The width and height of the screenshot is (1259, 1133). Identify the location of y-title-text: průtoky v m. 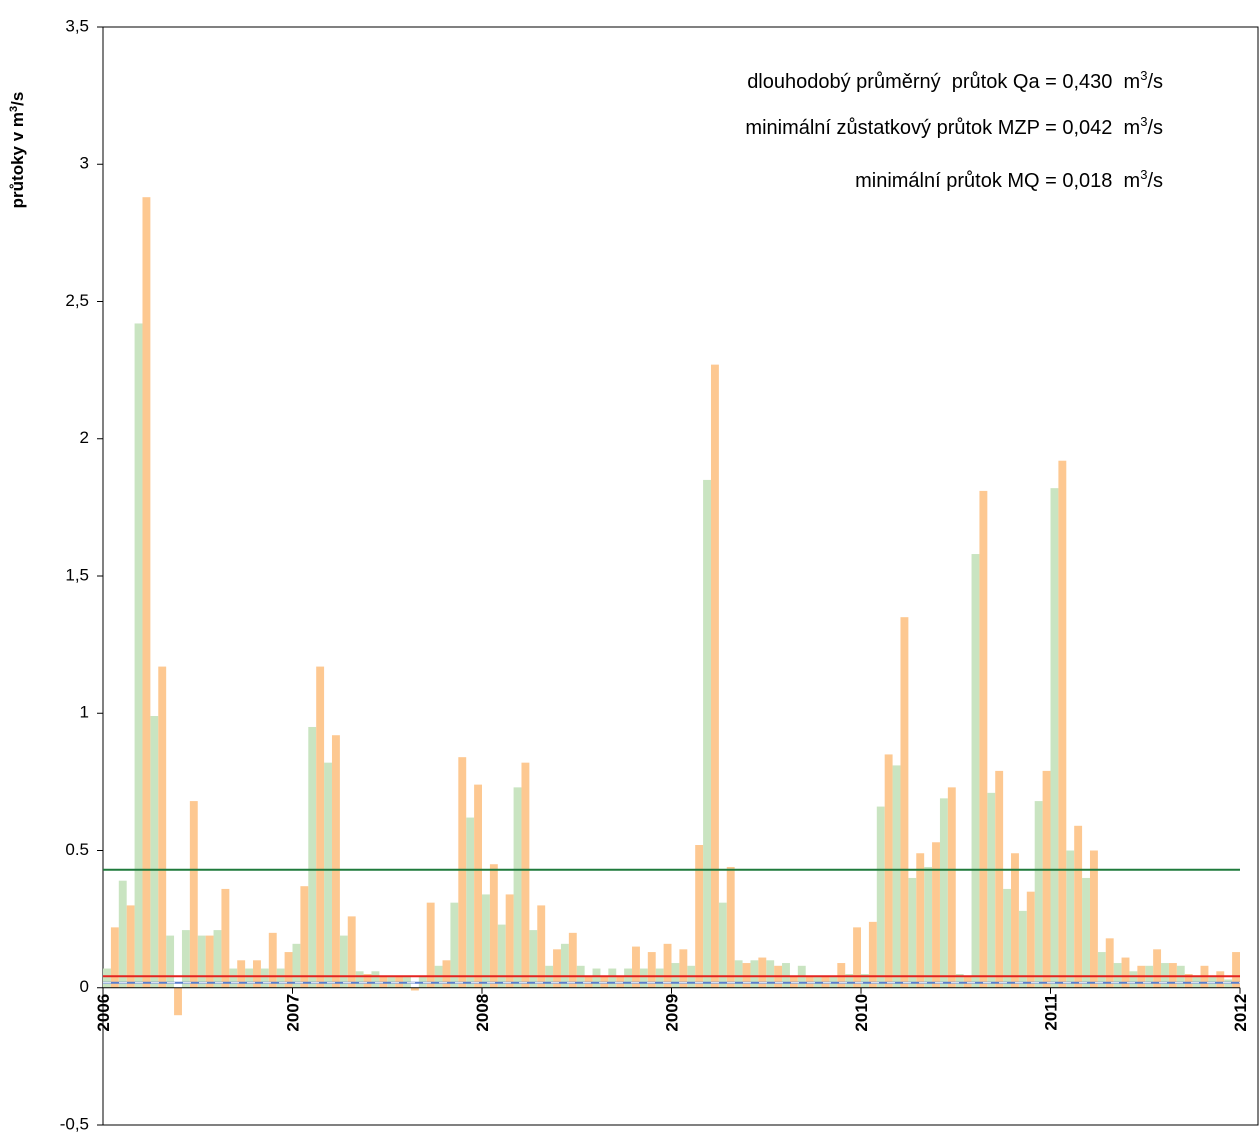
(17, 160).